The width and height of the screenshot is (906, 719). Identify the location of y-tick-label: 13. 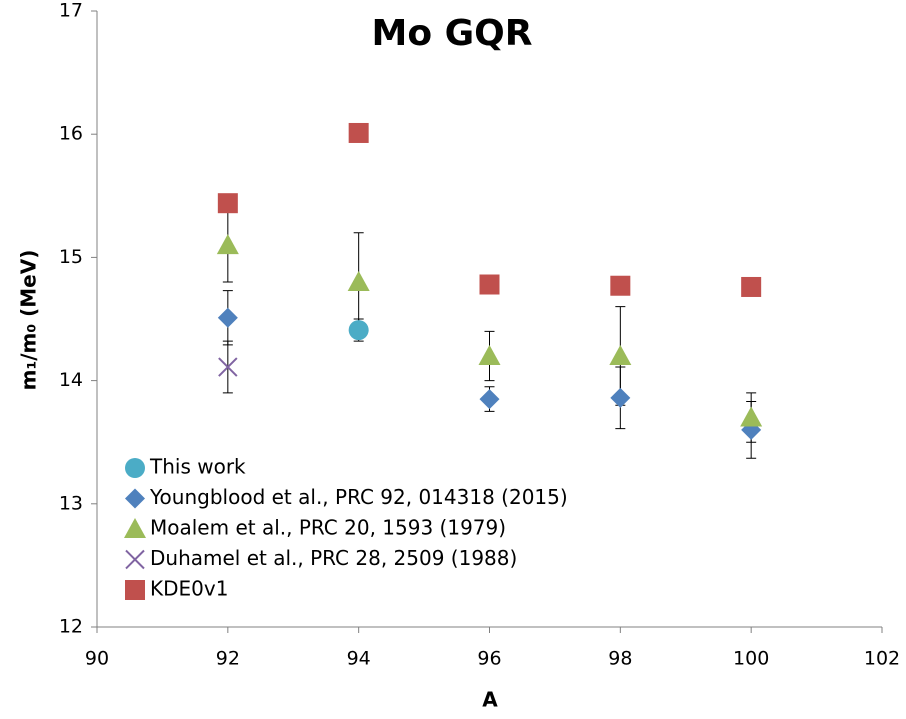
(71, 503).